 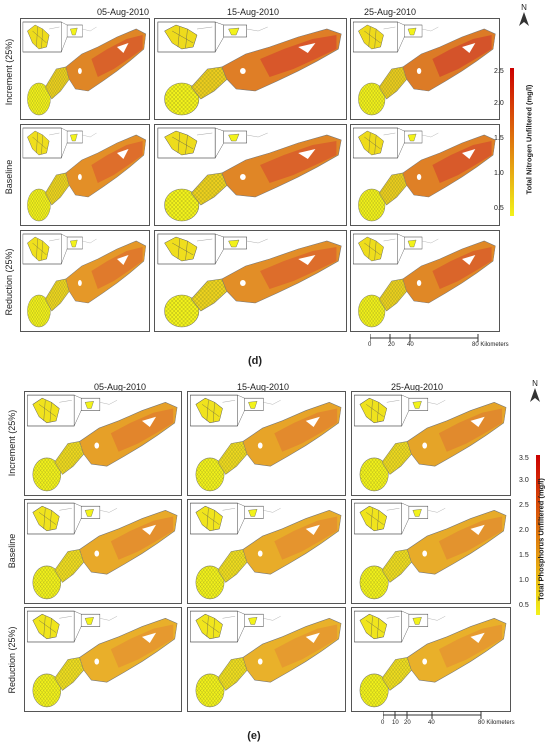 I want to click on legend-title: Total Nitrogen Unfiltered (mg/l), so click(x=529, y=139).